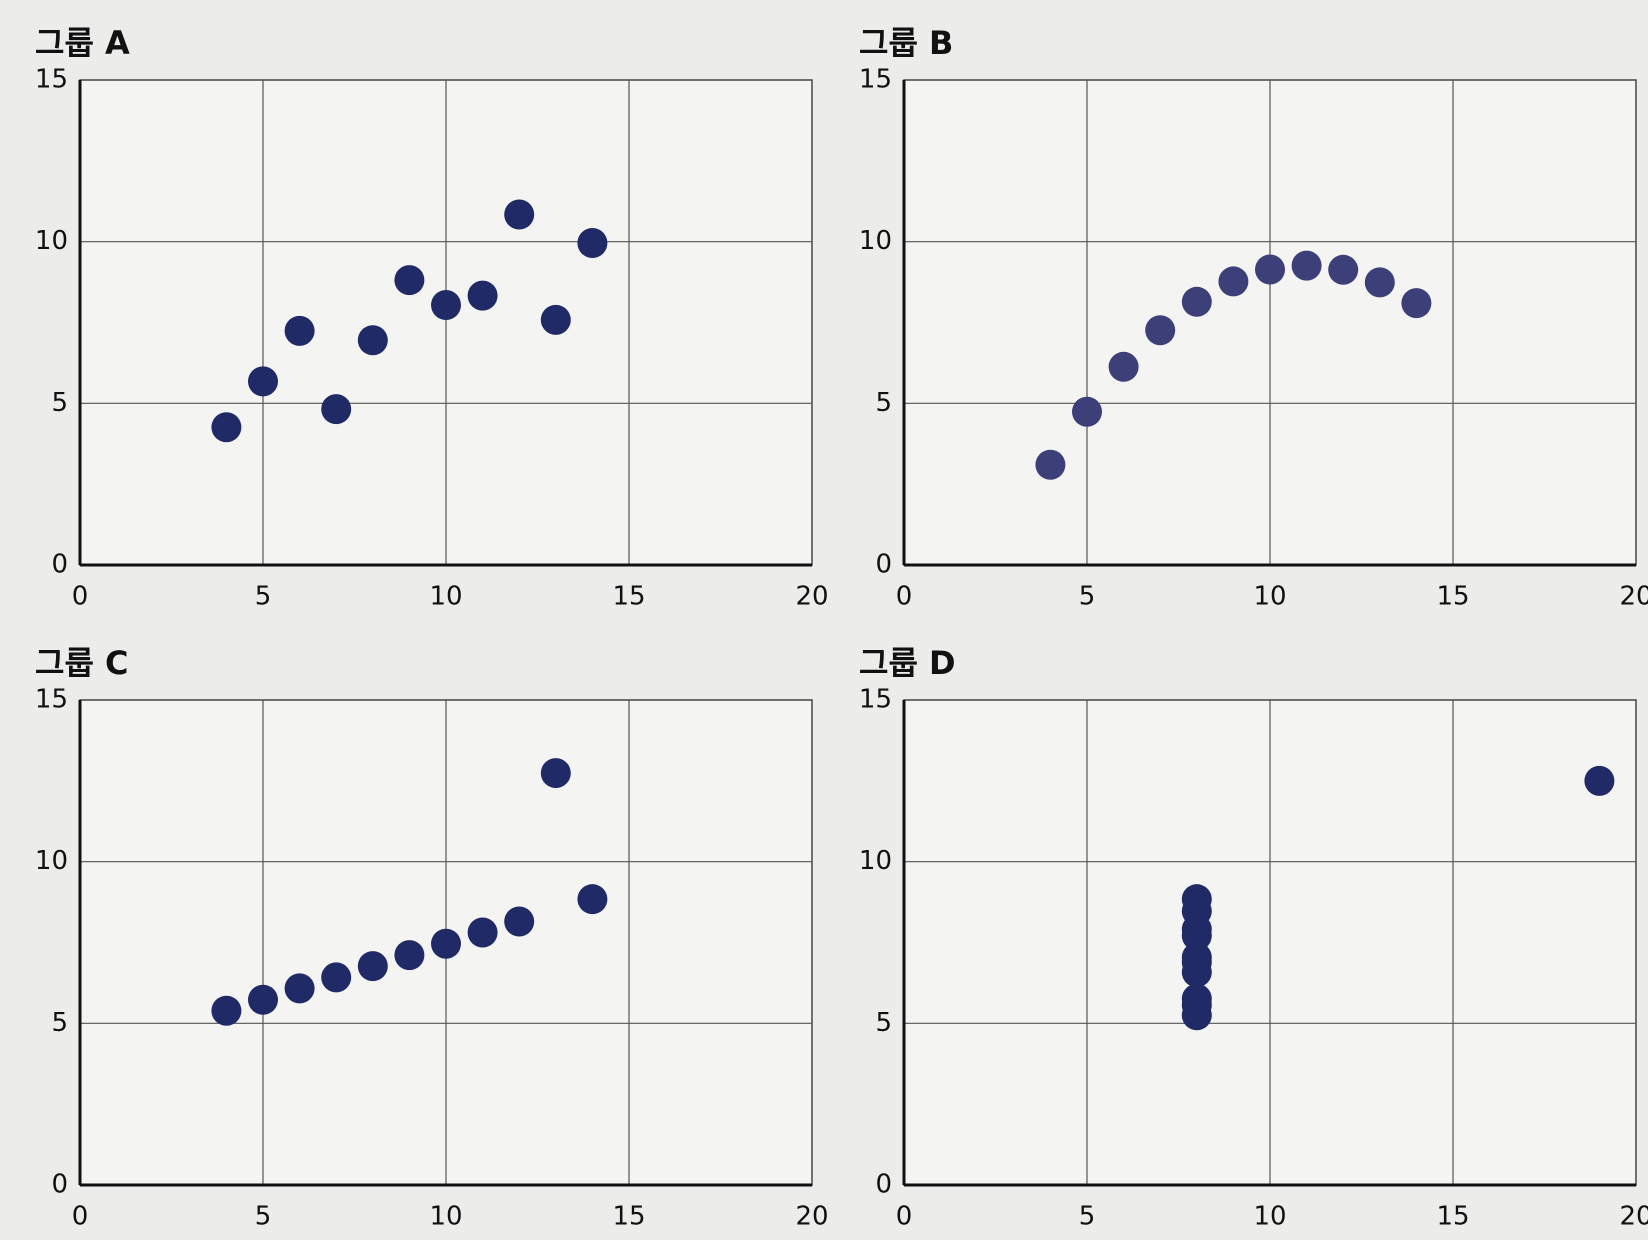 The height and width of the screenshot is (1240, 1648). Describe the element at coordinates (907, 663) in the screenshot. I see `chart-title: 그룹 D` at that location.